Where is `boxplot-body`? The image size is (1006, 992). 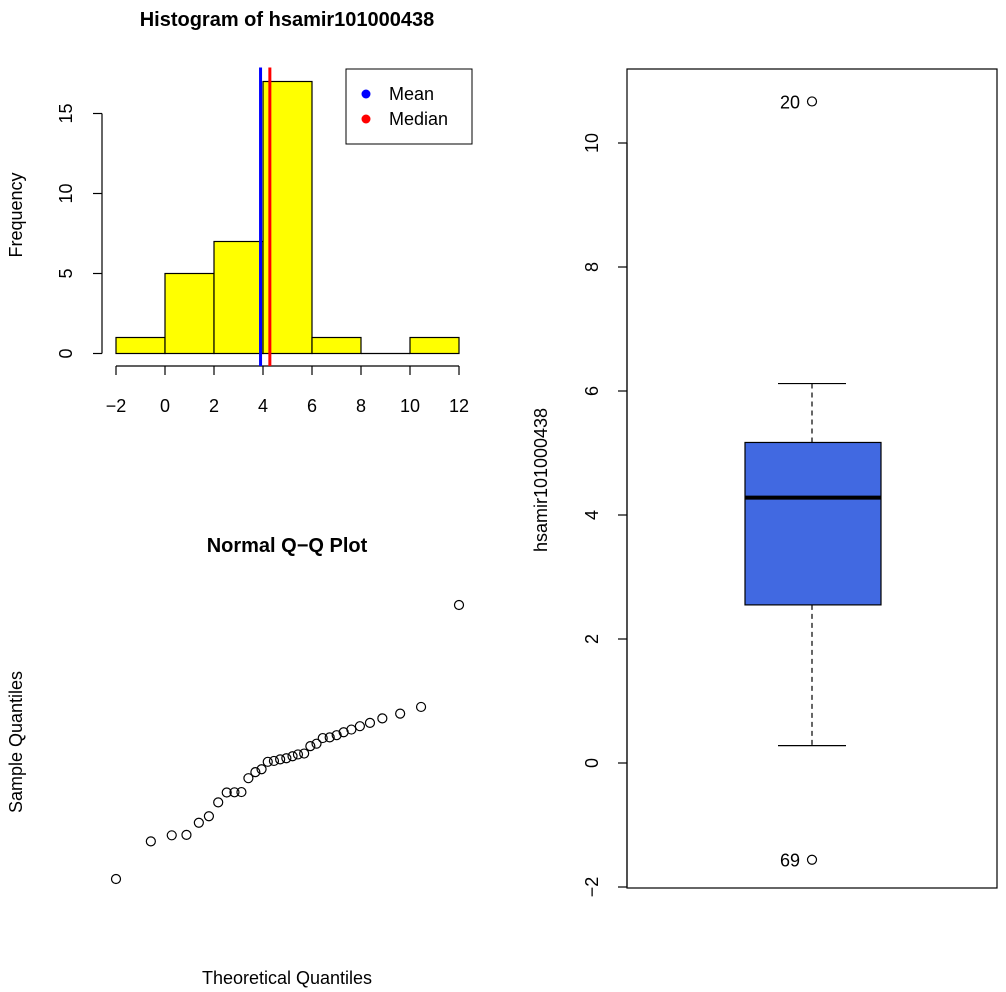 boxplot-body is located at coordinates (813, 564).